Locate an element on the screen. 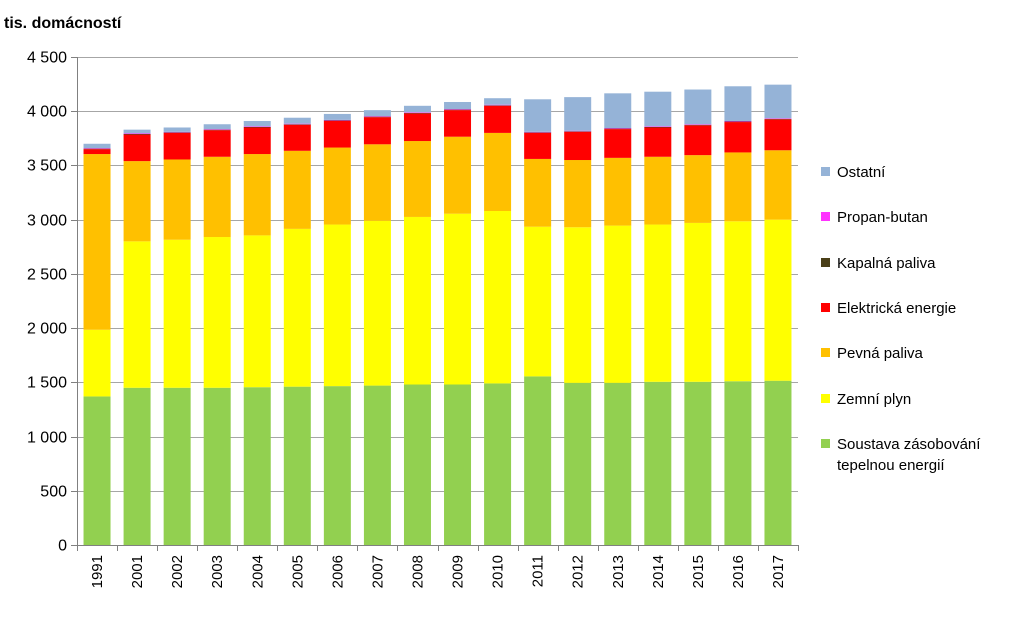 The height and width of the screenshot is (624, 1024). x-tick-label: 2005 is located at coordinates (297, 571).